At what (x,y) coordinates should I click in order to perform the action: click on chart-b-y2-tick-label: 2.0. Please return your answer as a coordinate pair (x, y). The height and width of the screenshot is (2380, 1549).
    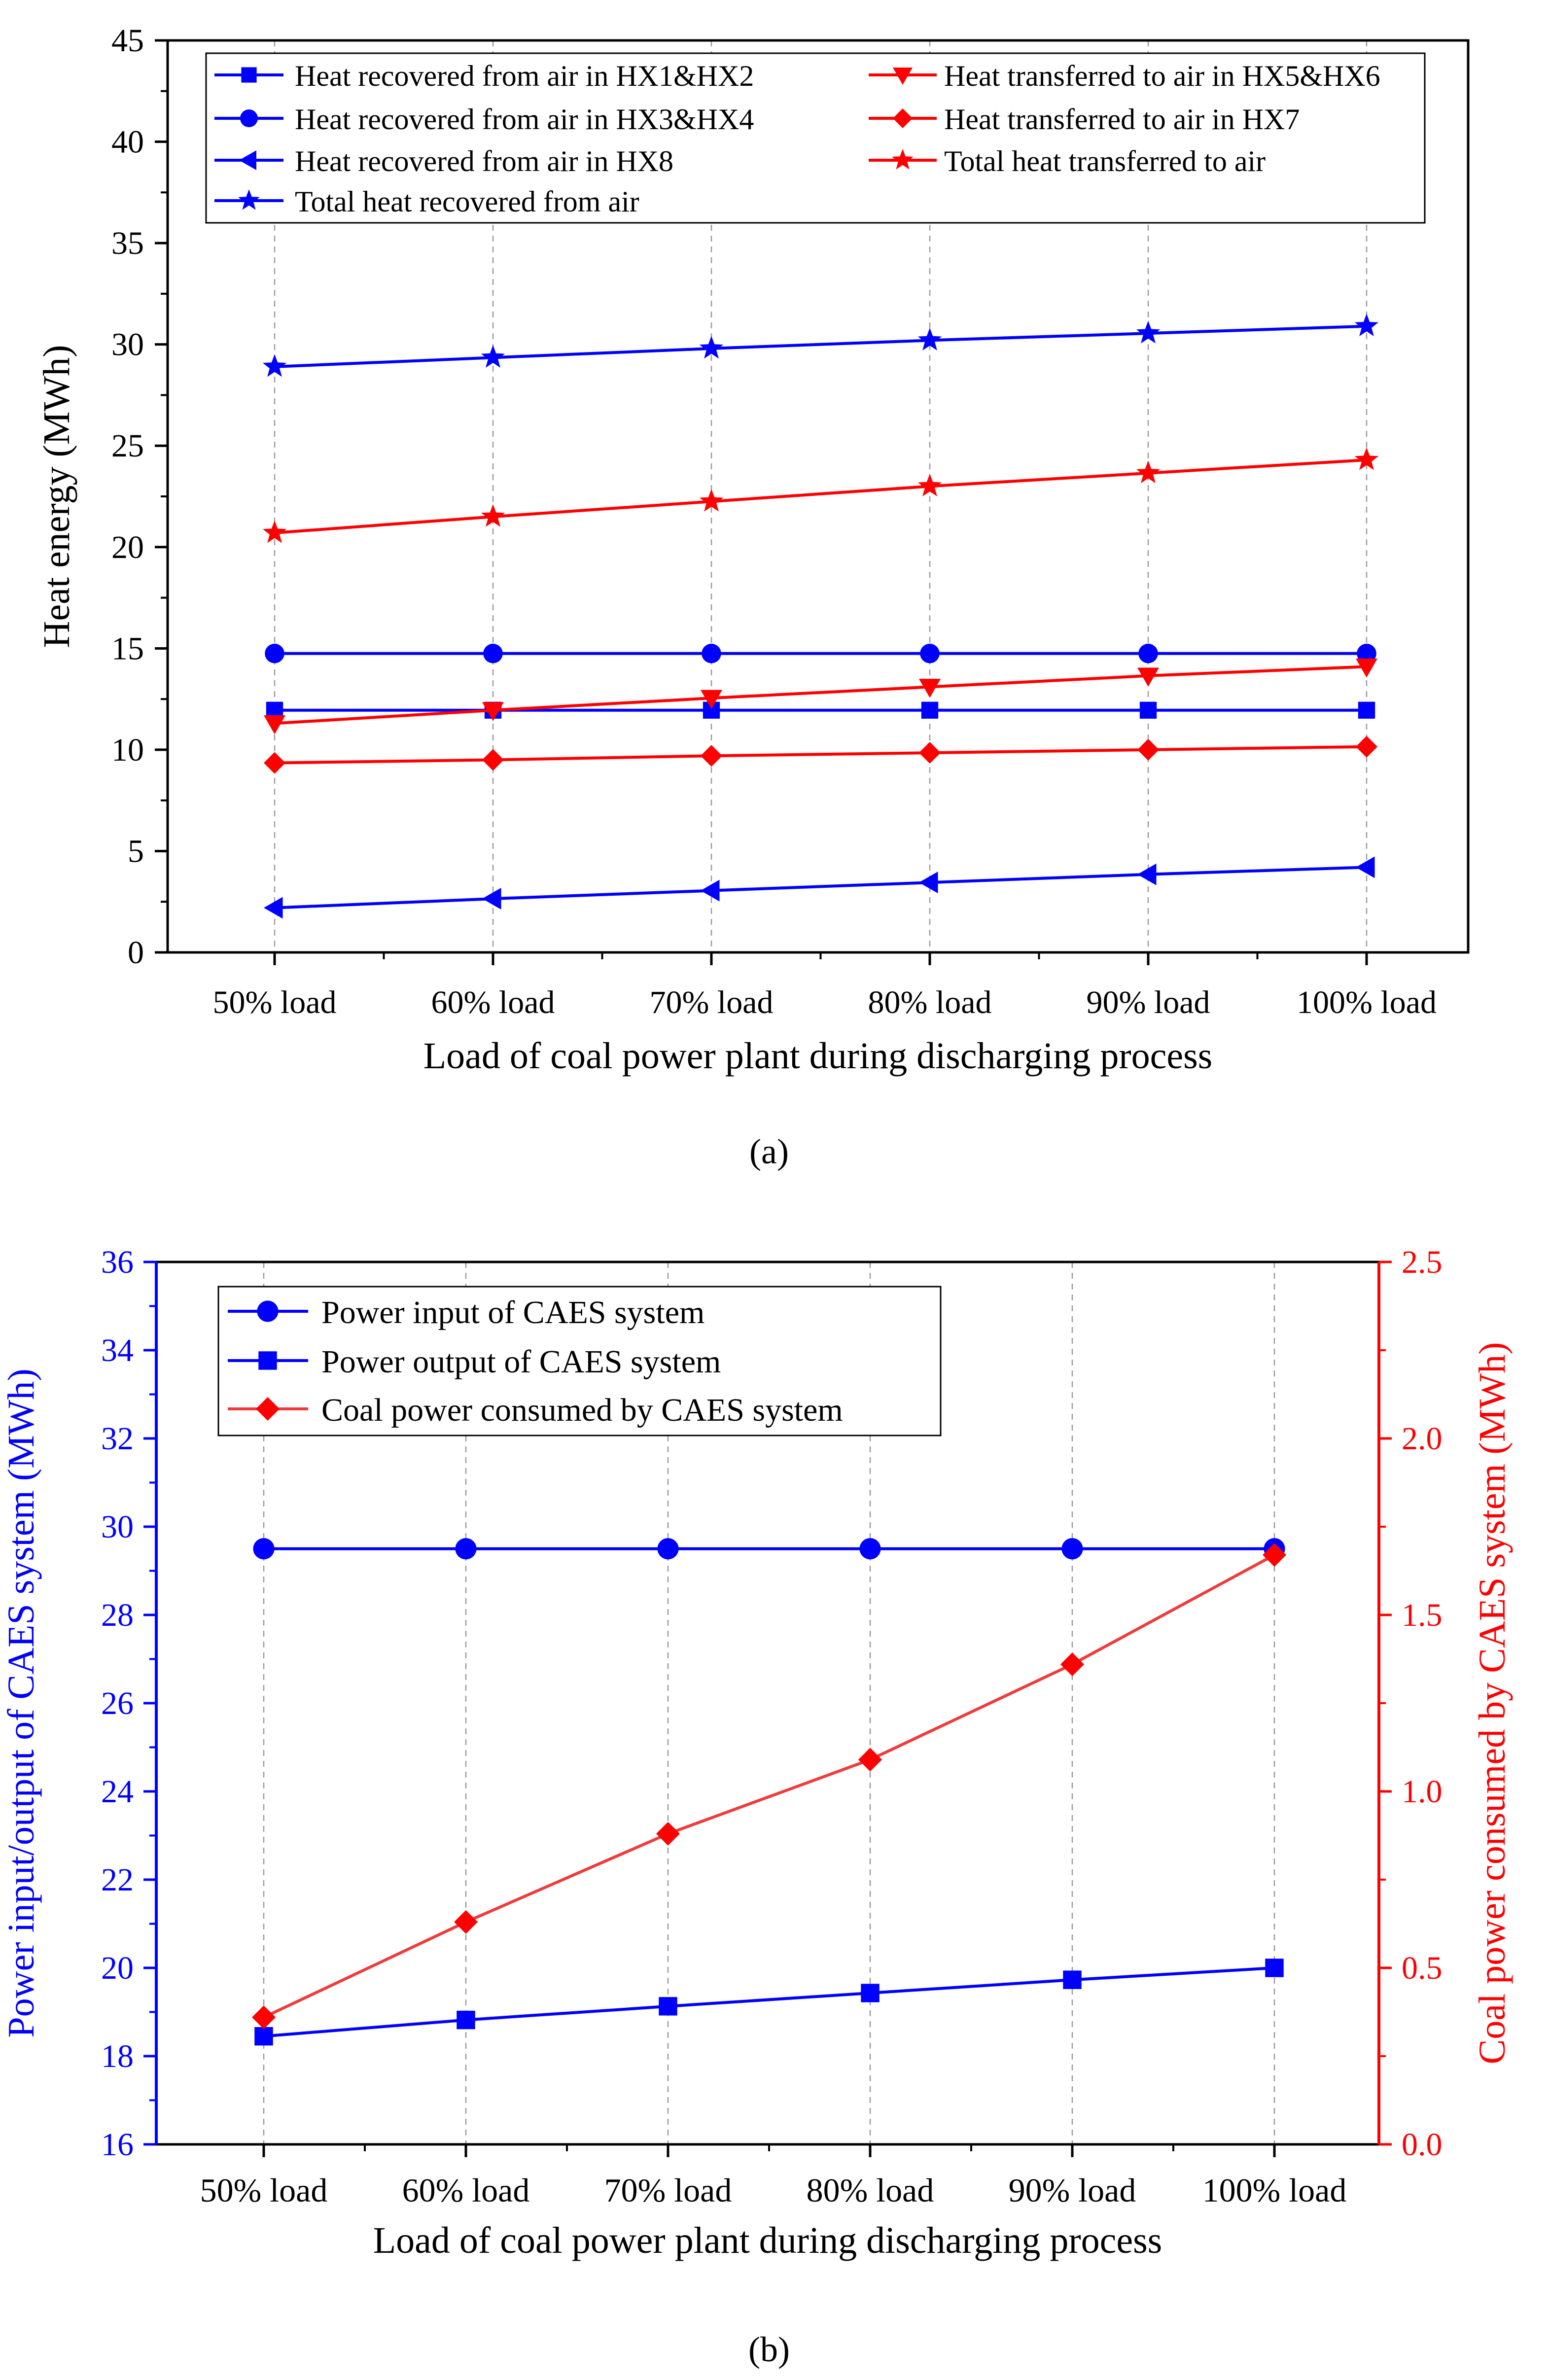
    Looking at the image, I should click on (1422, 1439).